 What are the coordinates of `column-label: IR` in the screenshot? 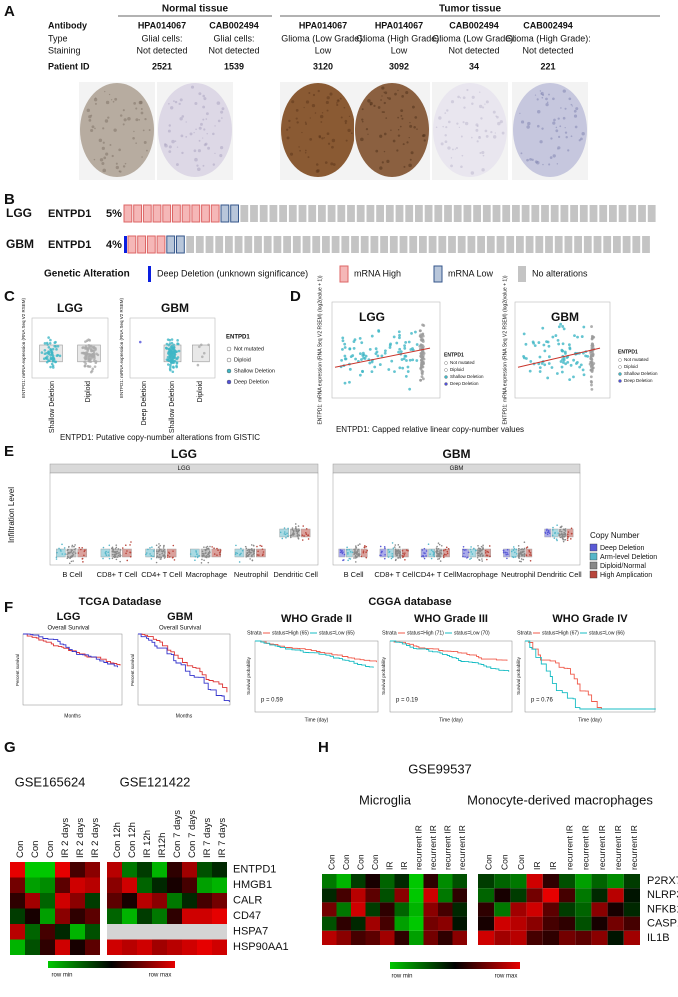 It's located at (553, 866).